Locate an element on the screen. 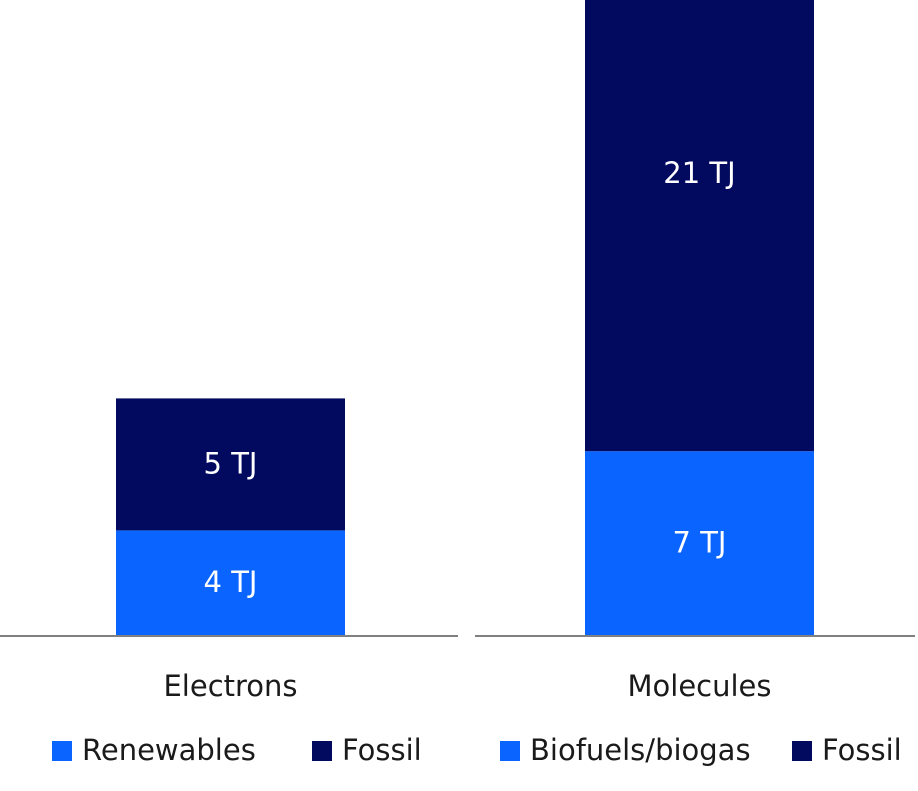 Image resolution: width=918 pixels, height=791 pixels. legend: Biofuels/biogas Fossil is located at coordinates (701, 750).